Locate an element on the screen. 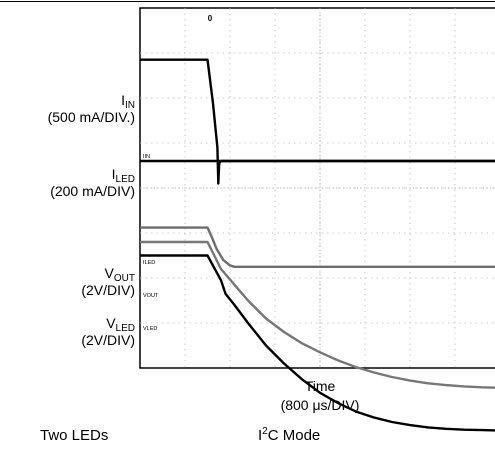 This screenshot has width=495, height=453. trace-tag-iin: IIN is located at coordinates (146, 157).